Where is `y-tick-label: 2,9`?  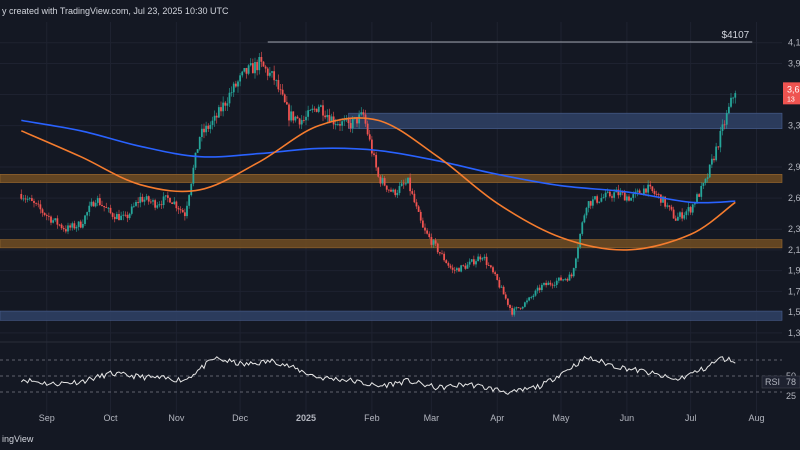 y-tick-label: 2,9 is located at coordinates (794, 167).